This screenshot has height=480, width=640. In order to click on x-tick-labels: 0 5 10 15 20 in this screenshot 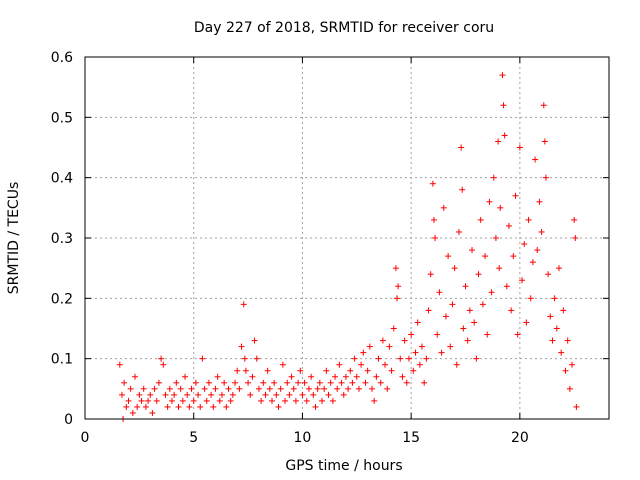, I will do `click(305, 438)`.